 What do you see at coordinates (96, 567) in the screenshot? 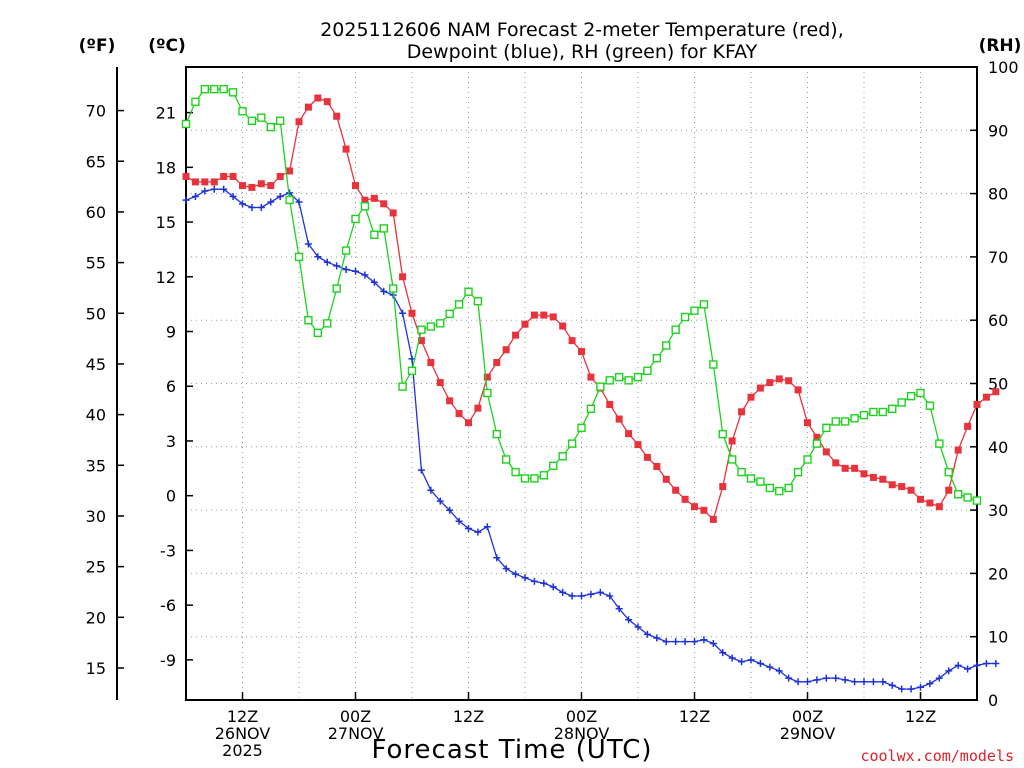
I see `fahrenheit-tick-label: 25` at bounding box center [96, 567].